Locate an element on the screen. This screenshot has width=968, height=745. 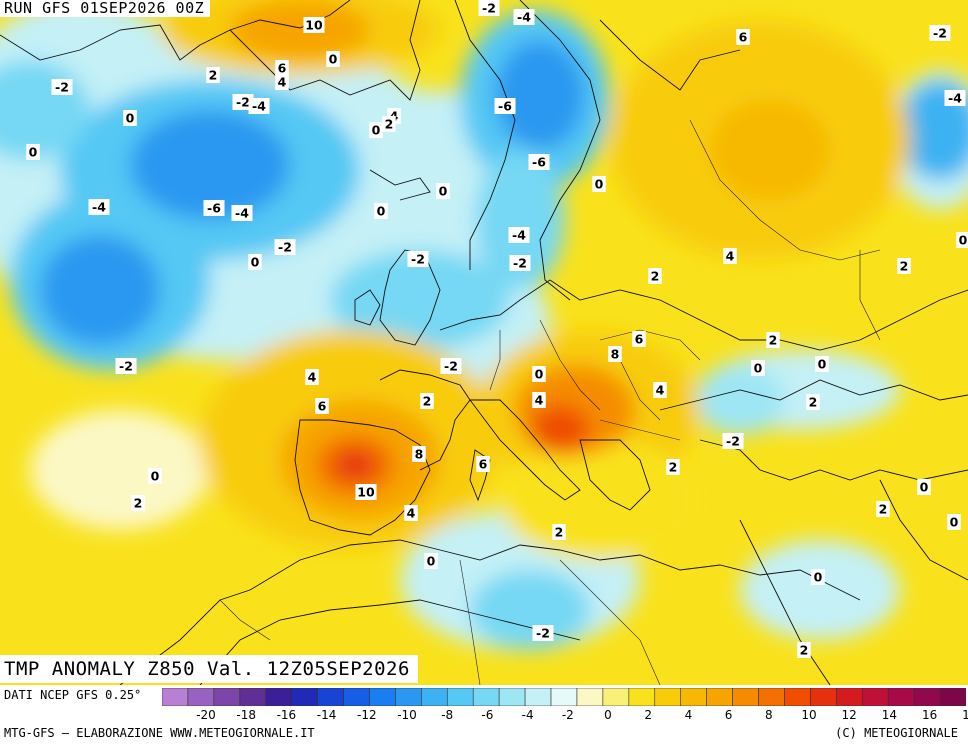
contour-label: 10 is located at coordinates (366, 492).